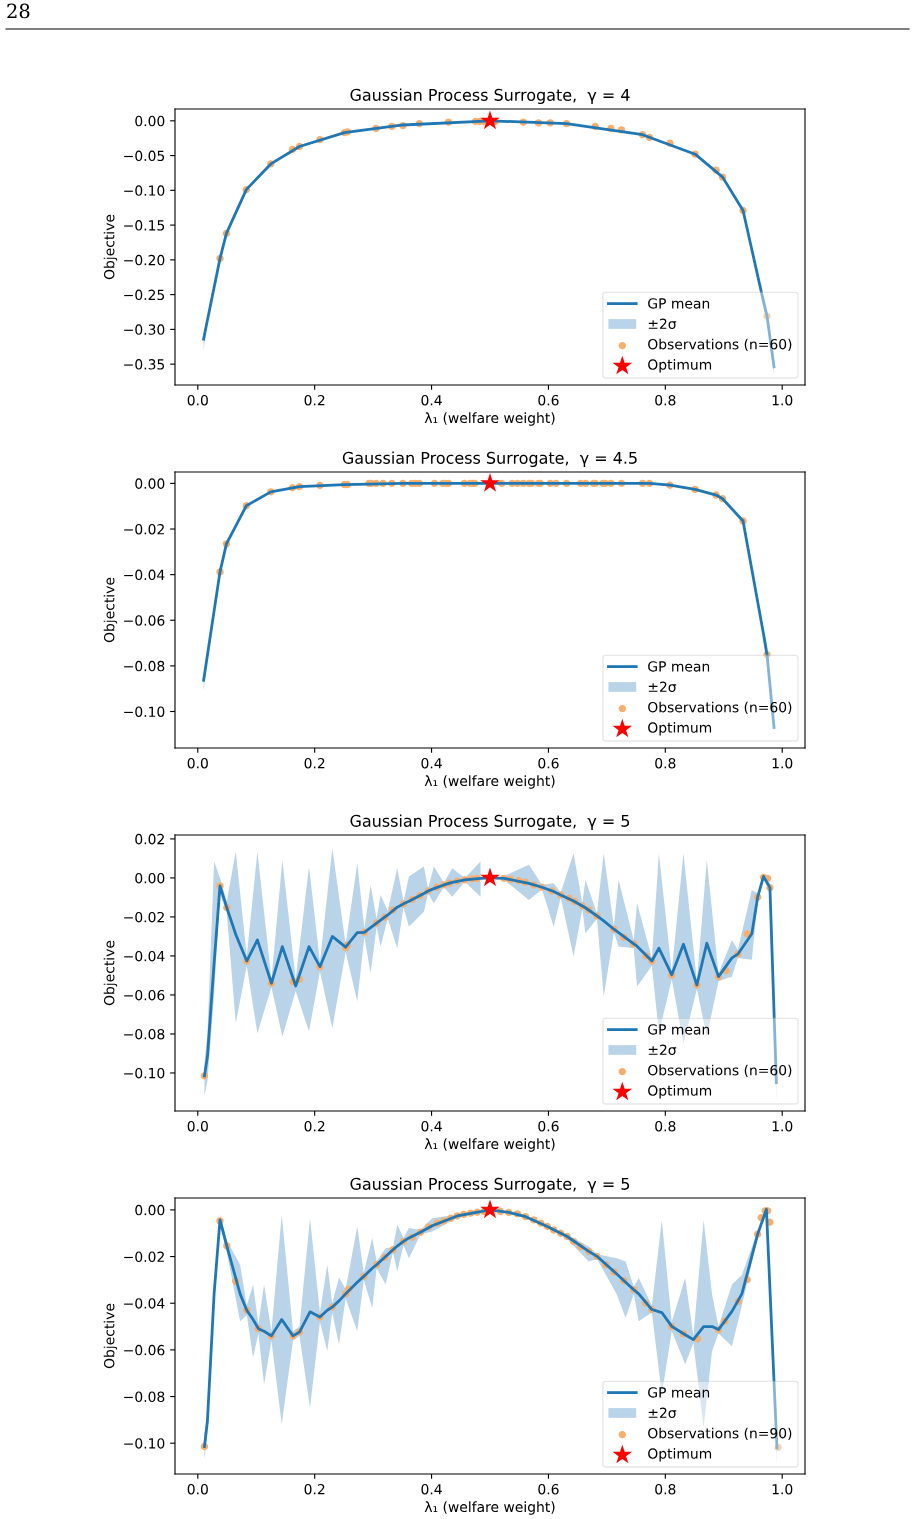 This screenshot has width=915, height=1519. What do you see at coordinates (490, 96) in the screenshot?
I see `chart-title: Gaussian Process Surrogate, γ = 4` at bounding box center [490, 96].